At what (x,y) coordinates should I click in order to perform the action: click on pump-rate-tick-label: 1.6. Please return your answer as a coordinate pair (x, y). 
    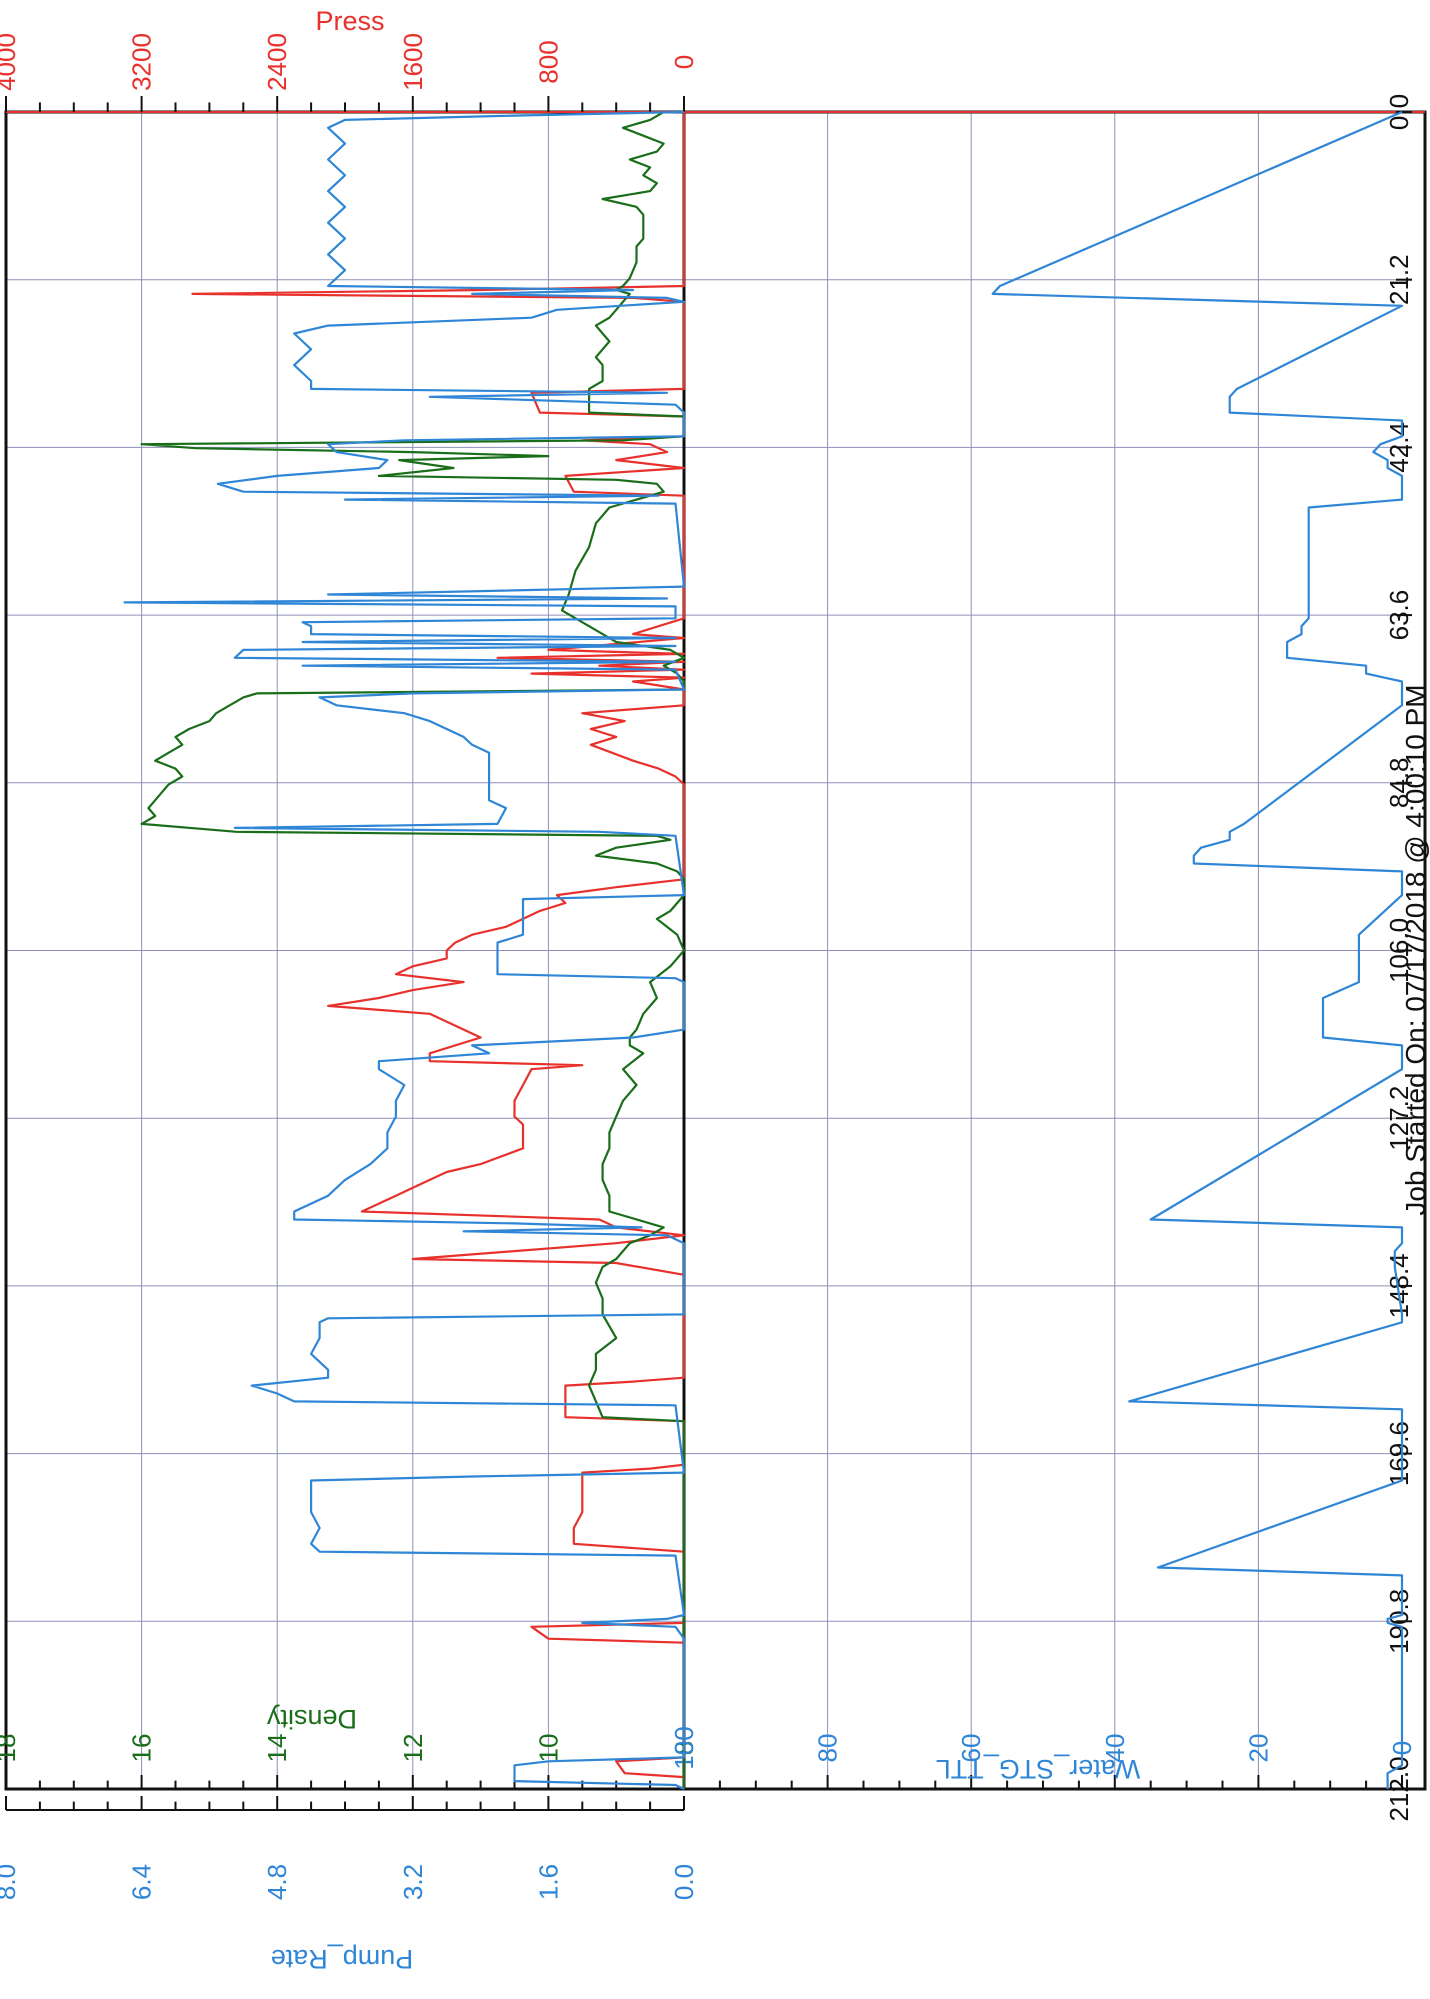
    Looking at the image, I should click on (548, 1882).